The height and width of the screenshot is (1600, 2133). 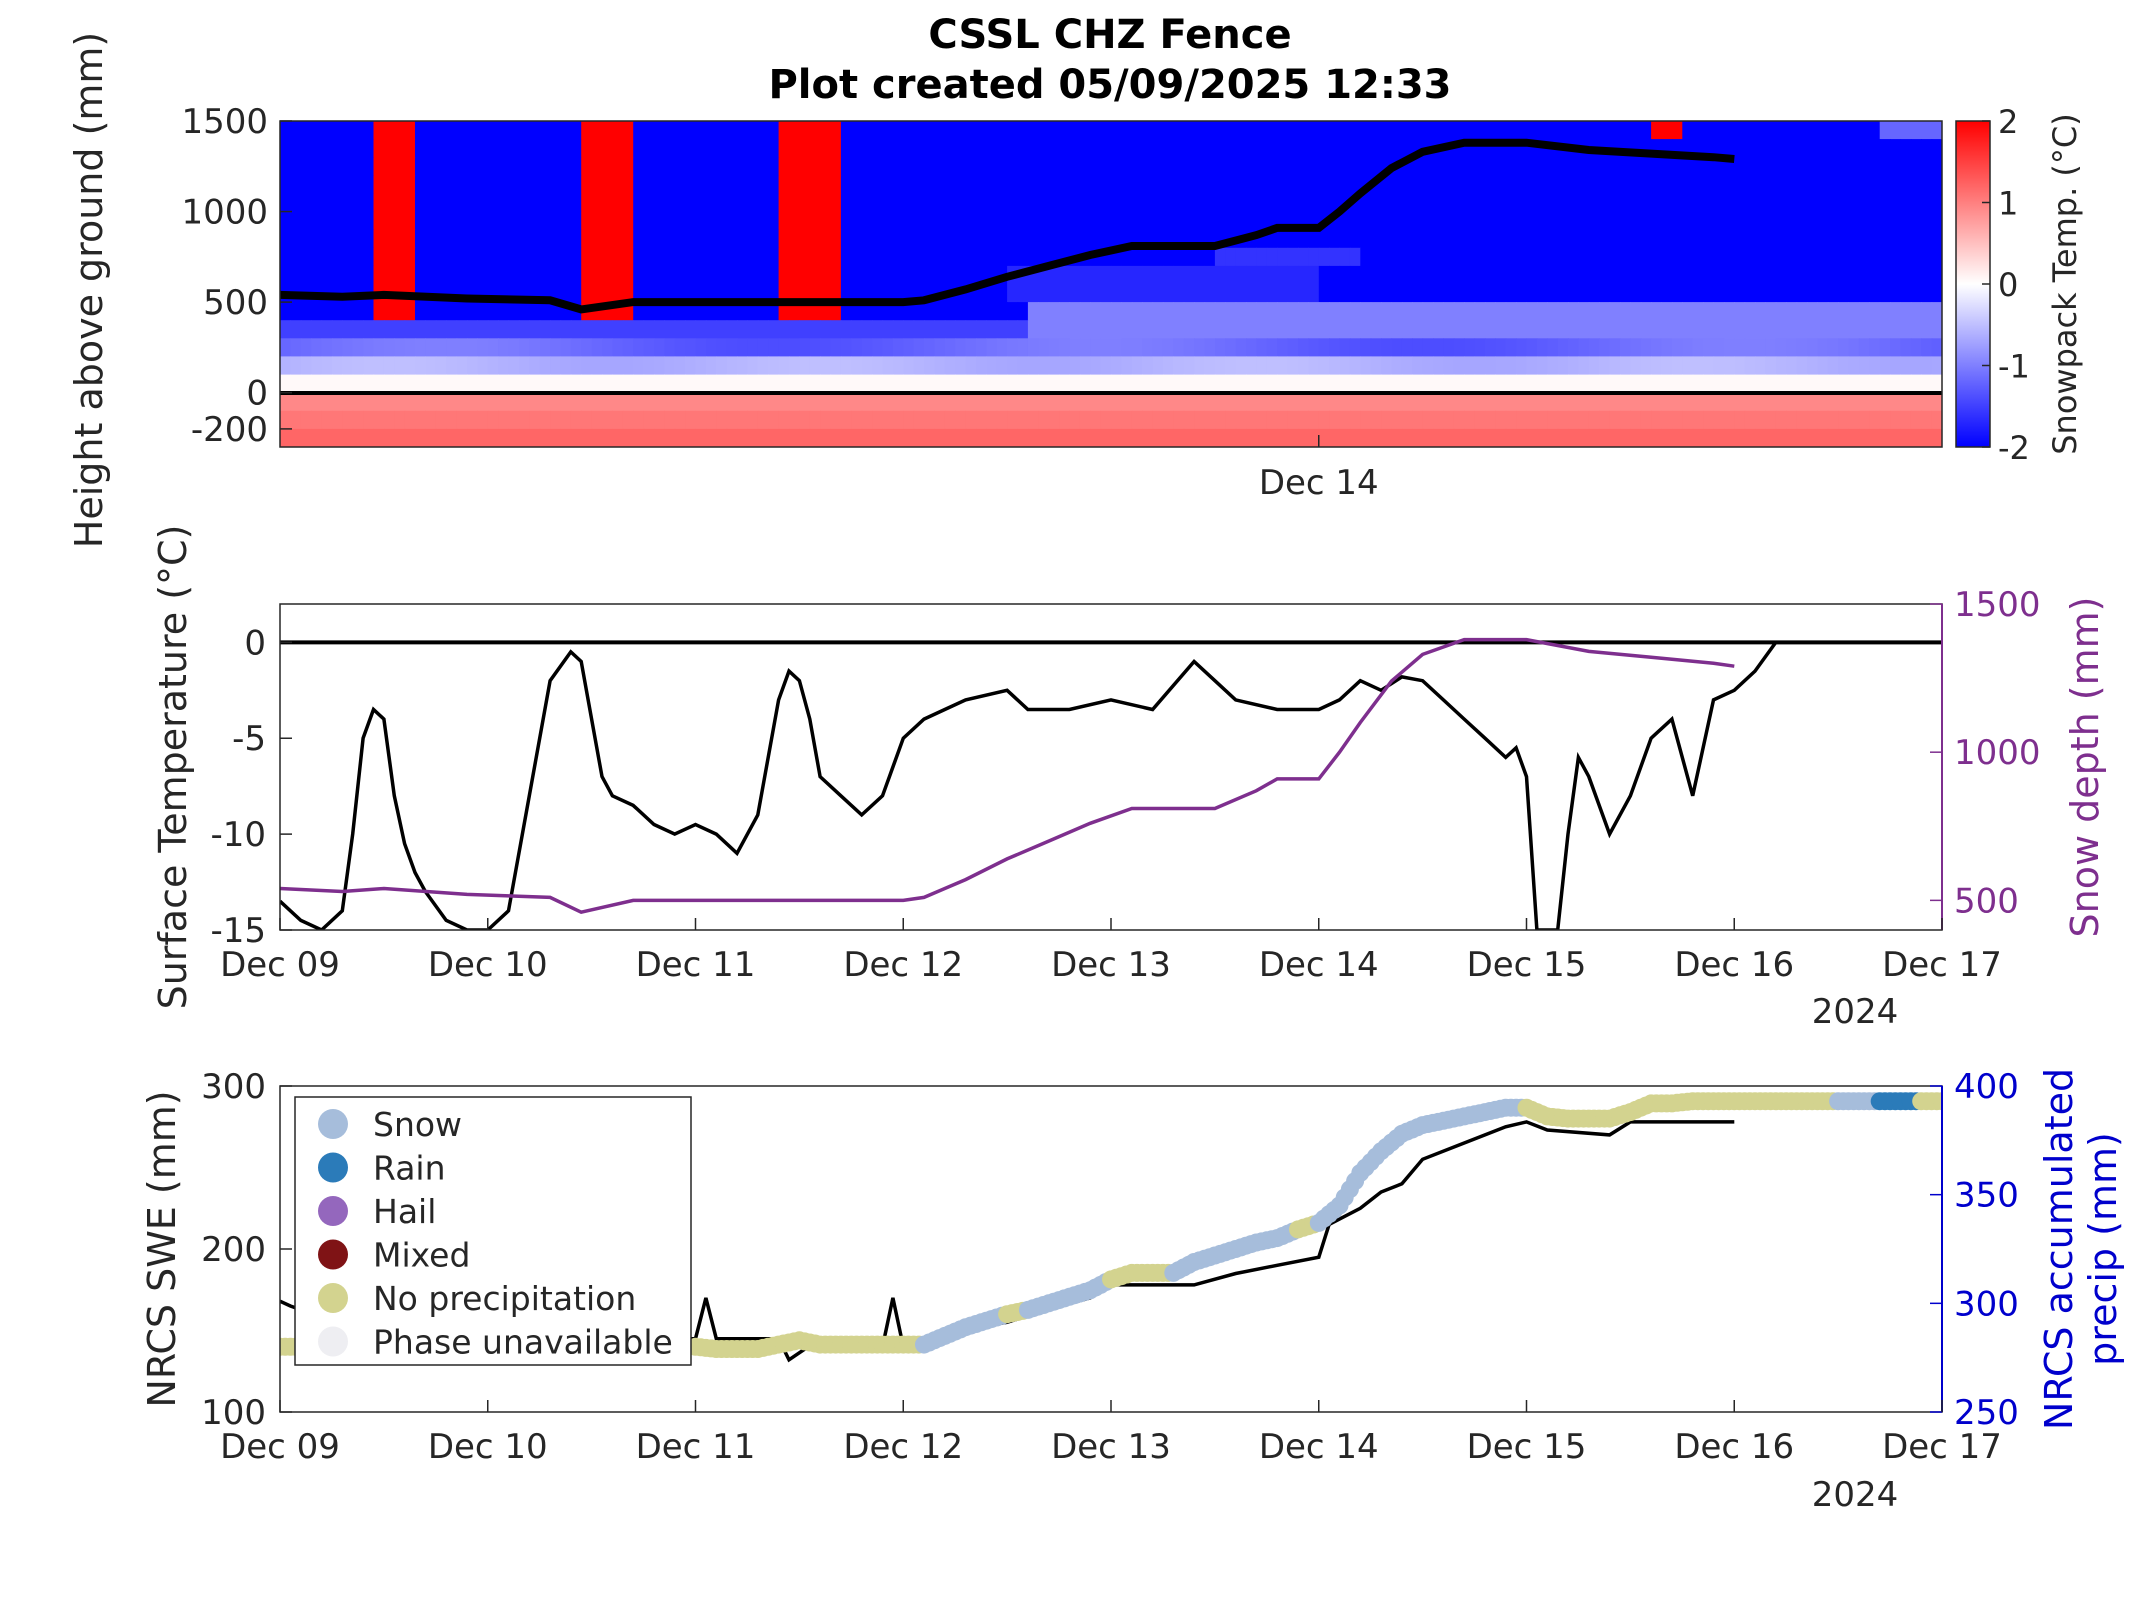 What do you see at coordinates (280, 1447) in the screenshot?
I see `swe-x-tick-label: Dec 09` at bounding box center [280, 1447].